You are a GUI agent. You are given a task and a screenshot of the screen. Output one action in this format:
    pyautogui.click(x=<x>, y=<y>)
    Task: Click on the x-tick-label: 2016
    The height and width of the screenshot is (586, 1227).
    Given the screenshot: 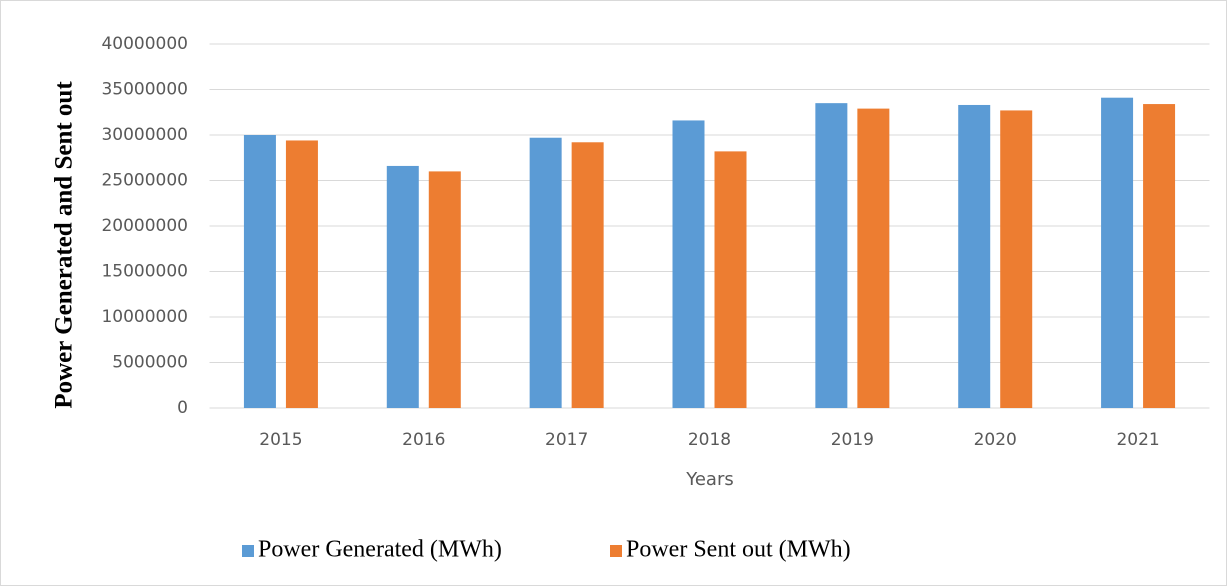 What is the action you would take?
    pyautogui.click(x=423, y=440)
    